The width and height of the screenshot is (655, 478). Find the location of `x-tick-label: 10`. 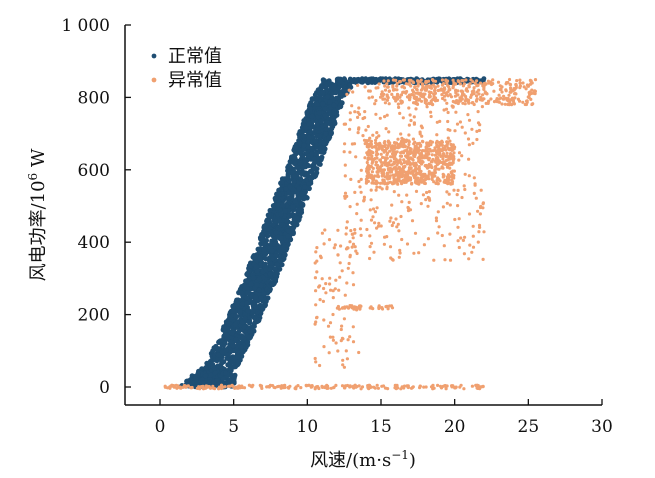

x-tick-label: 10 is located at coordinates (308, 427).